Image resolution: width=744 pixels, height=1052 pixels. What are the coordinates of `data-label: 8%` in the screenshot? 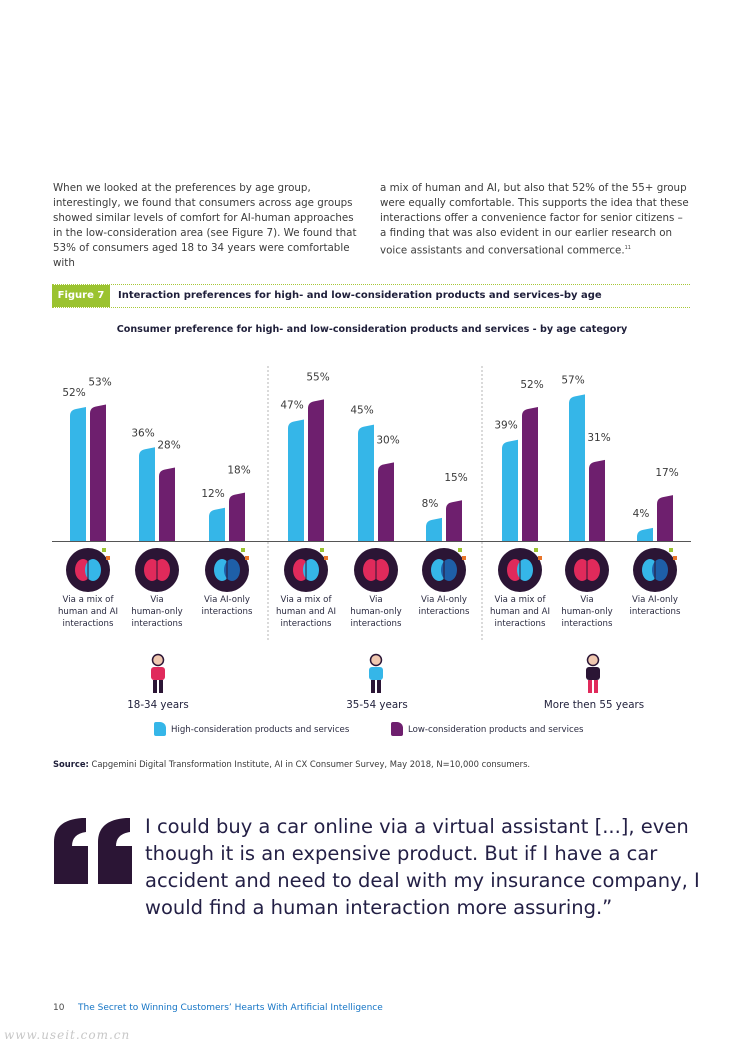 It's located at (430, 504).